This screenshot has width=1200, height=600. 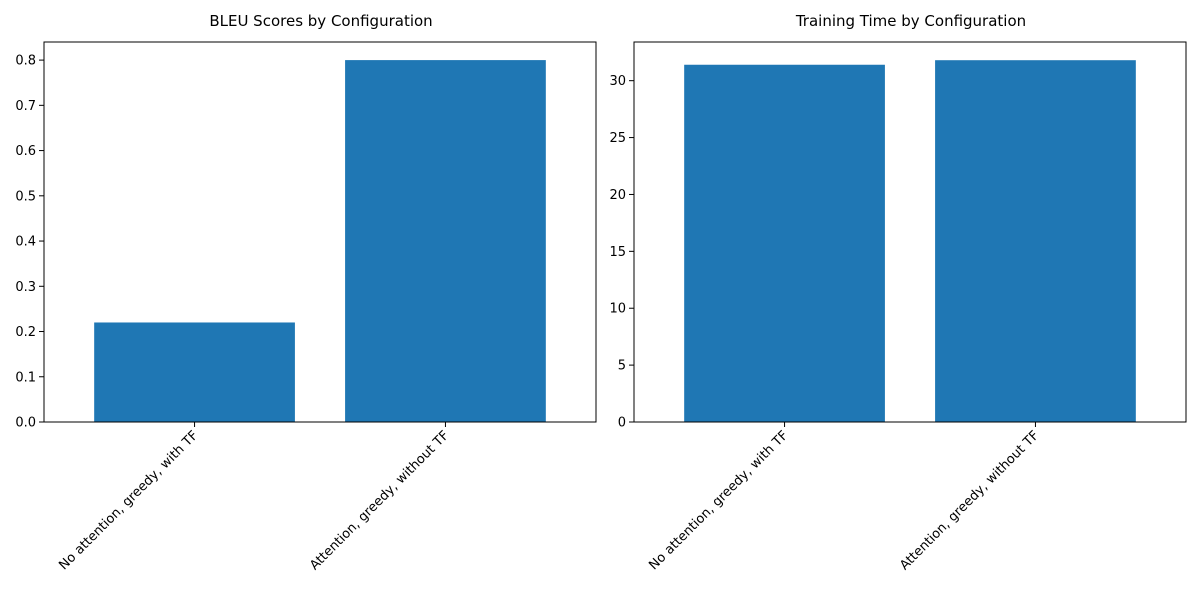 I want to click on bleu-chart-ytick-label-0: 0.0, so click(x=25, y=423).